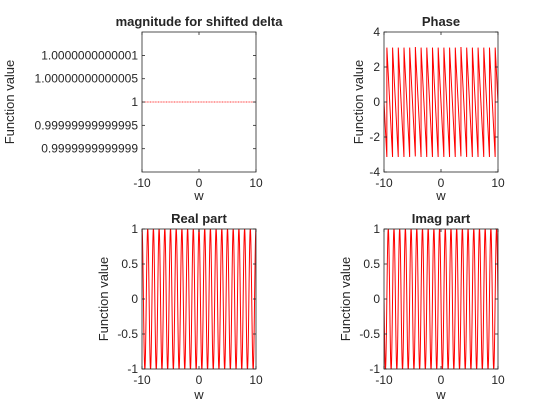 The image size is (550, 416). I want to click on y-tick-label: -2, so click(374, 137).